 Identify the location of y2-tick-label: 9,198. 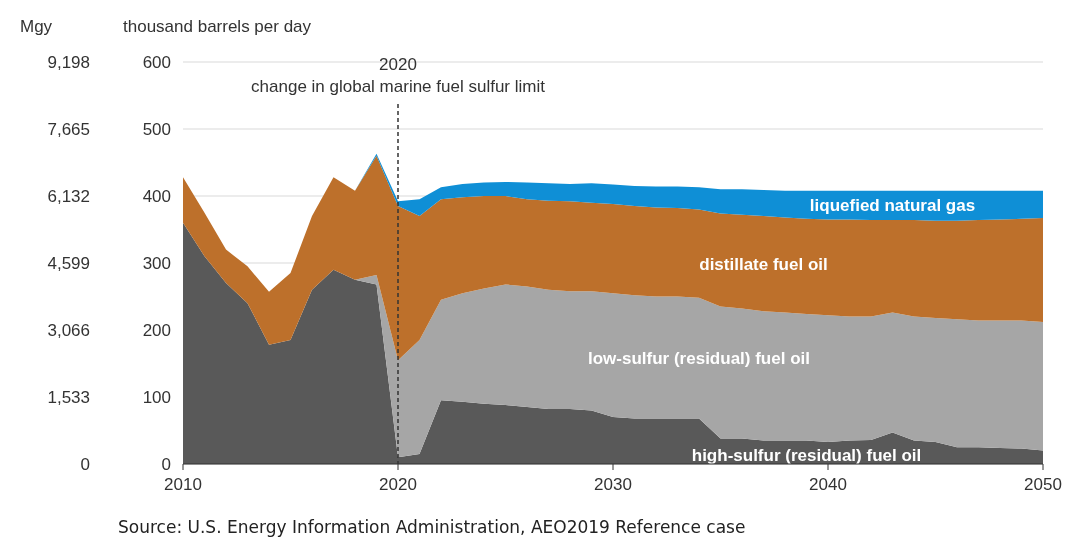
(68, 62).